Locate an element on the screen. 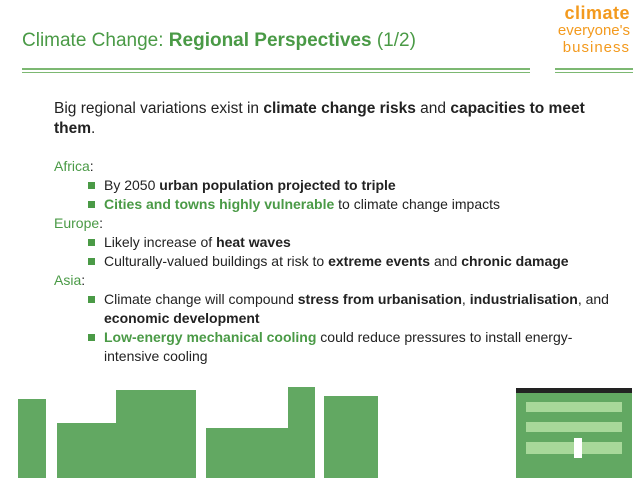 The height and width of the screenshot is (478, 638). intro-bold-risks: climate change risks is located at coordinates (339, 108).